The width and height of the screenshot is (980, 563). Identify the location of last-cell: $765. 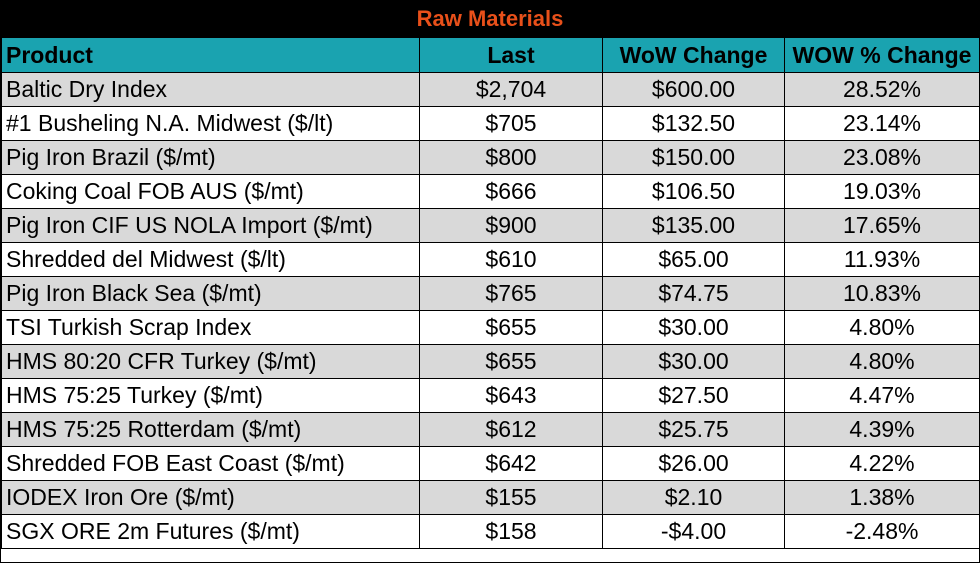
(511, 293).